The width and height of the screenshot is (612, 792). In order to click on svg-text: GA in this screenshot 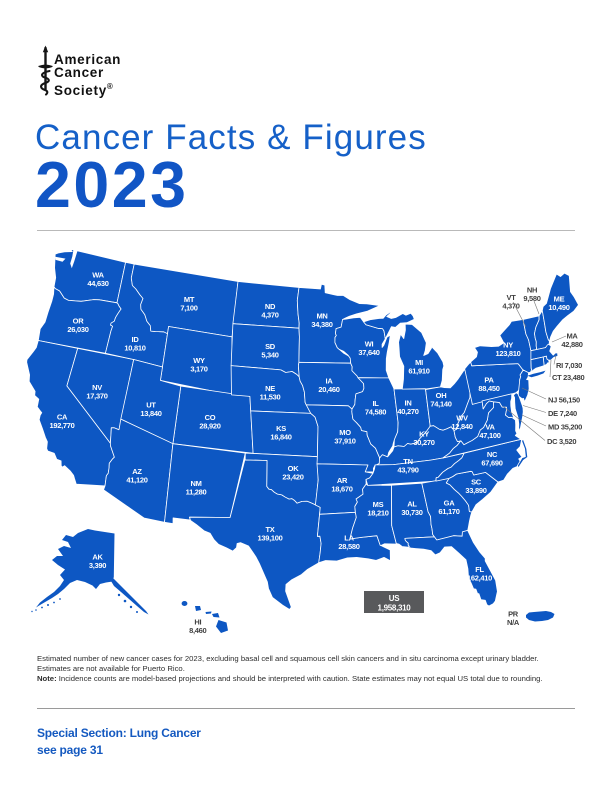, I will do `click(450, 503)`.